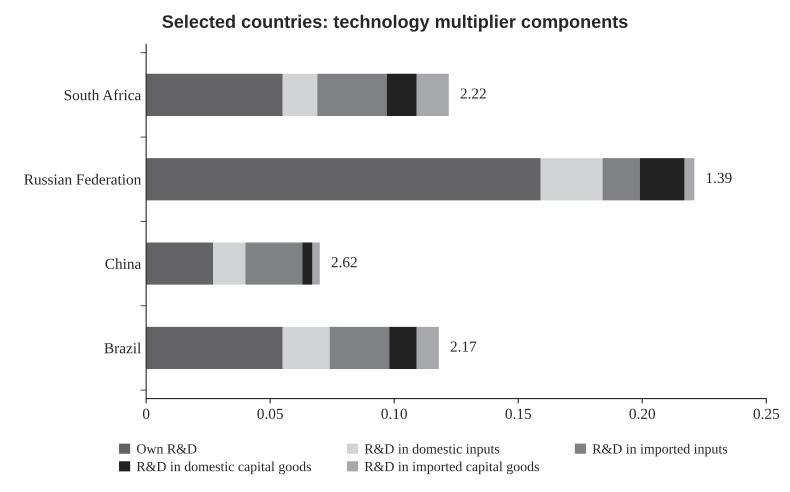  Describe the element at coordinates (463, 346) in the screenshot. I see `annotation: 2.17` at that location.